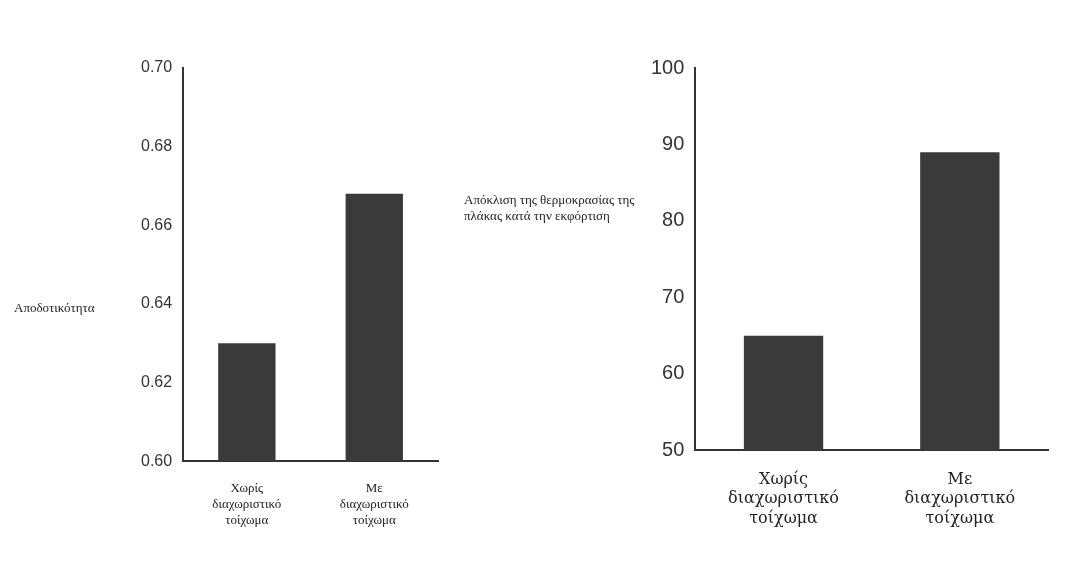 Image resolution: width=1077 pixels, height=577 pixels. What do you see at coordinates (54, 308) in the screenshot?
I see `y-axis-title: Αποδοτικότητα` at bounding box center [54, 308].